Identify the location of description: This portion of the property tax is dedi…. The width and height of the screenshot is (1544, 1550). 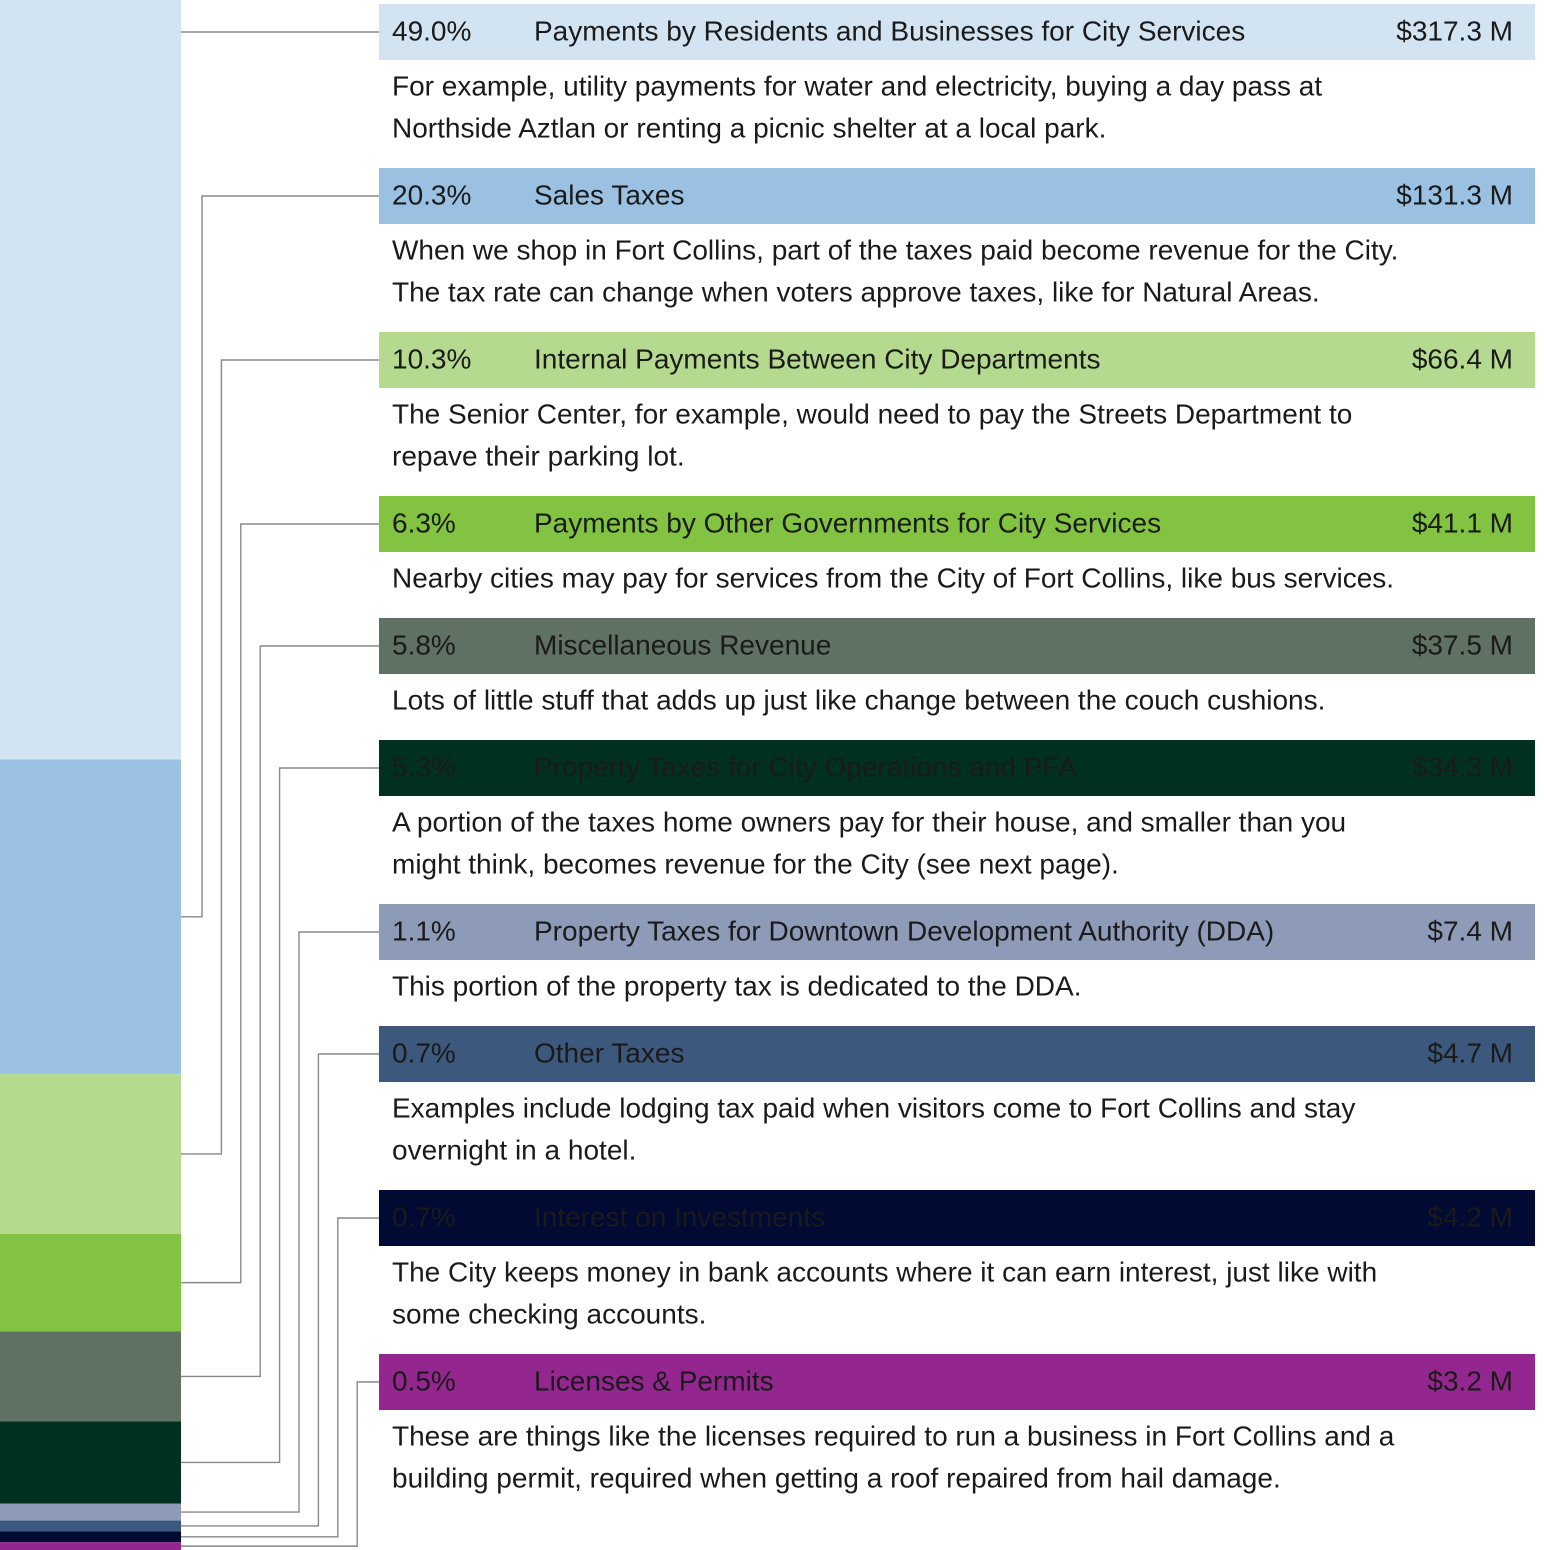
(736, 985).